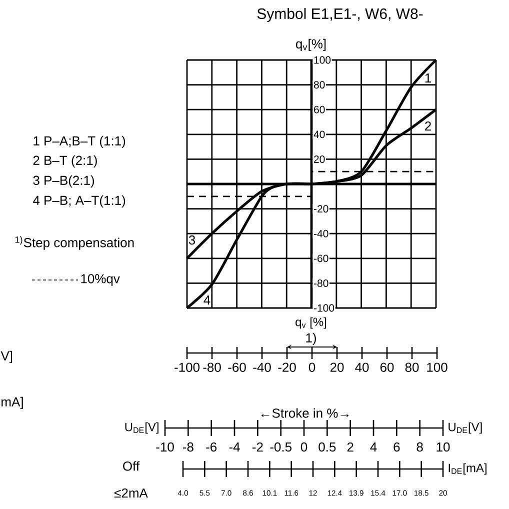 The height and width of the screenshot is (509, 509). I want to click on text: 4, so click(373, 447).